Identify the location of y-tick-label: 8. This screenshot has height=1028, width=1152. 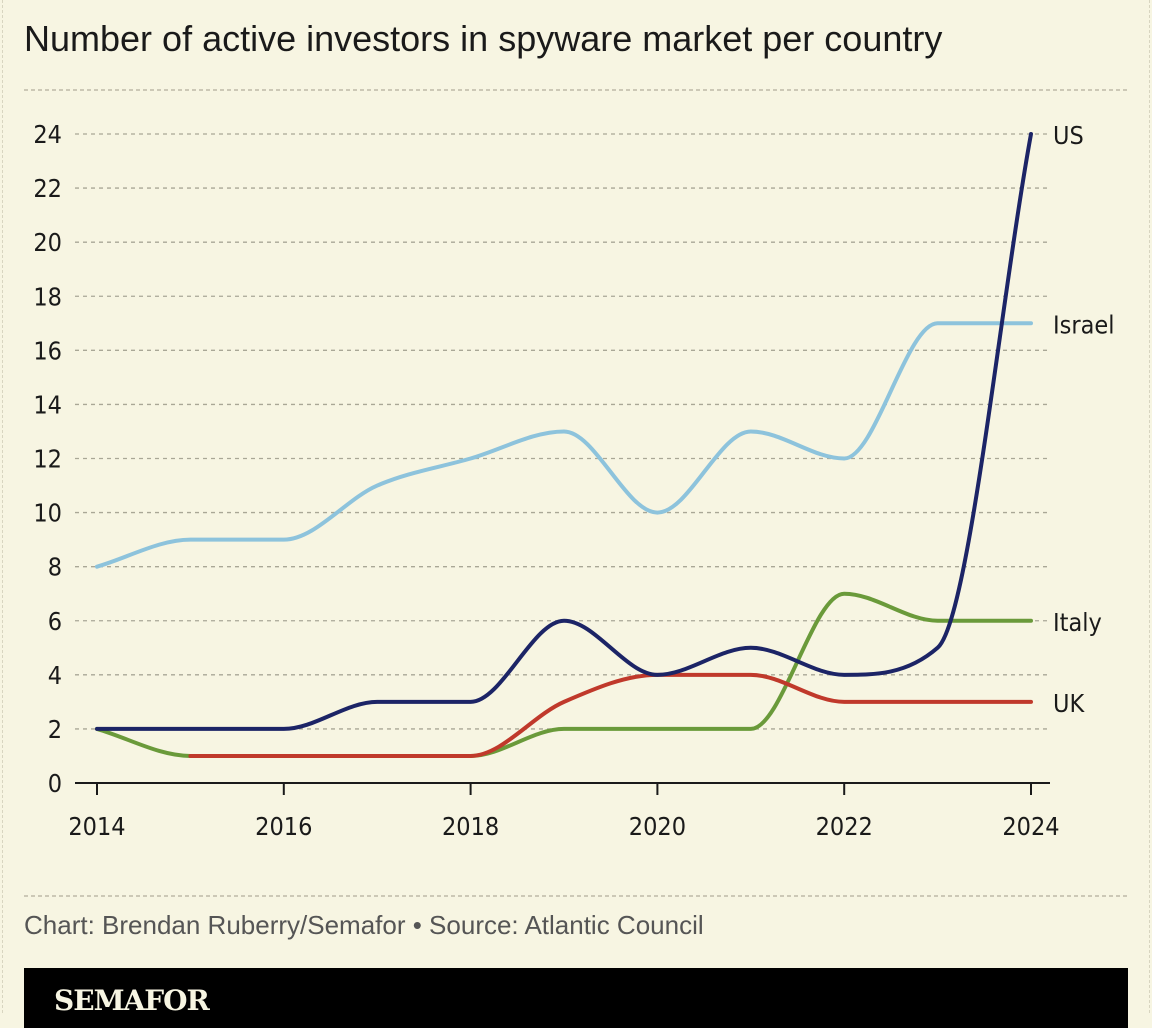
(55, 567).